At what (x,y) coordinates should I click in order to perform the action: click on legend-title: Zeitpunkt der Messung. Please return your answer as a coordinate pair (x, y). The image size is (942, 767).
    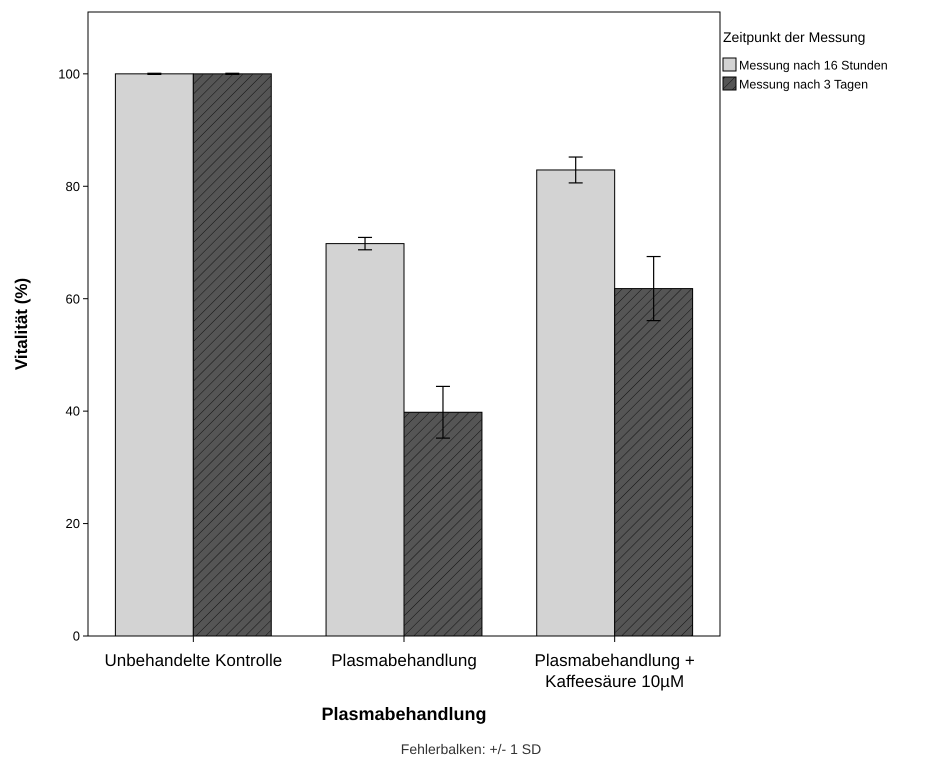
    Looking at the image, I should click on (794, 37).